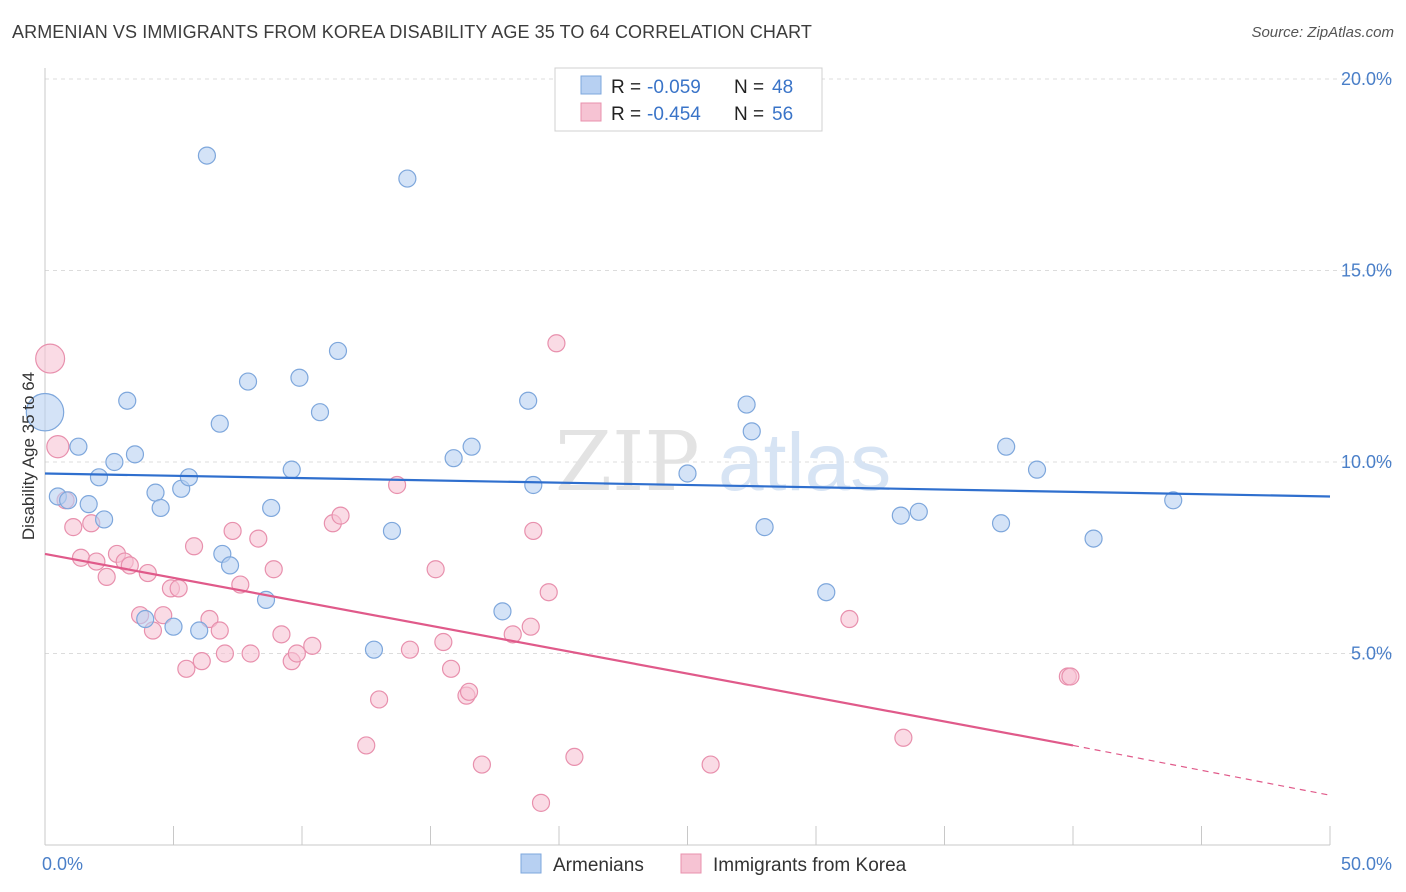 The width and height of the screenshot is (1406, 892). Describe the element at coordinates (1366, 271) in the screenshot. I see `y-tick-label-2: 15.0%` at that location.